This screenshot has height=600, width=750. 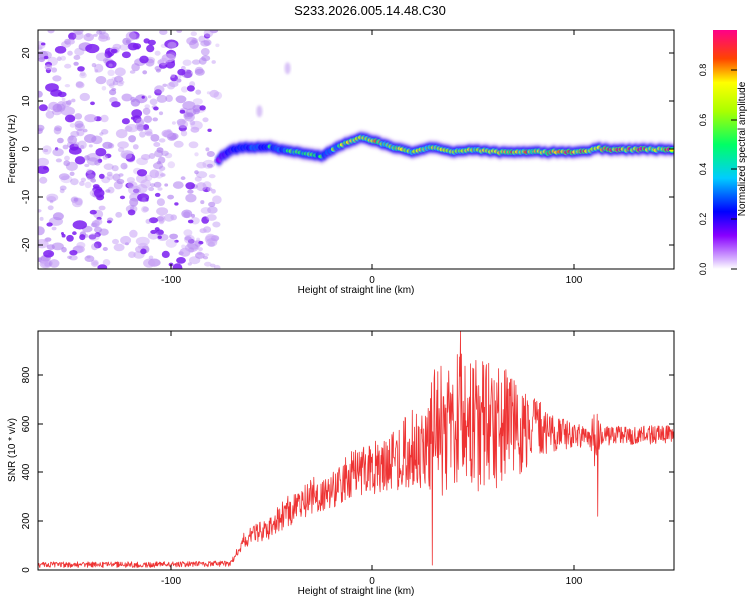 What do you see at coordinates (26, 423) in the screenshot?
I see `snr-y-tick-label: 600` at bounding box center [26, 423].